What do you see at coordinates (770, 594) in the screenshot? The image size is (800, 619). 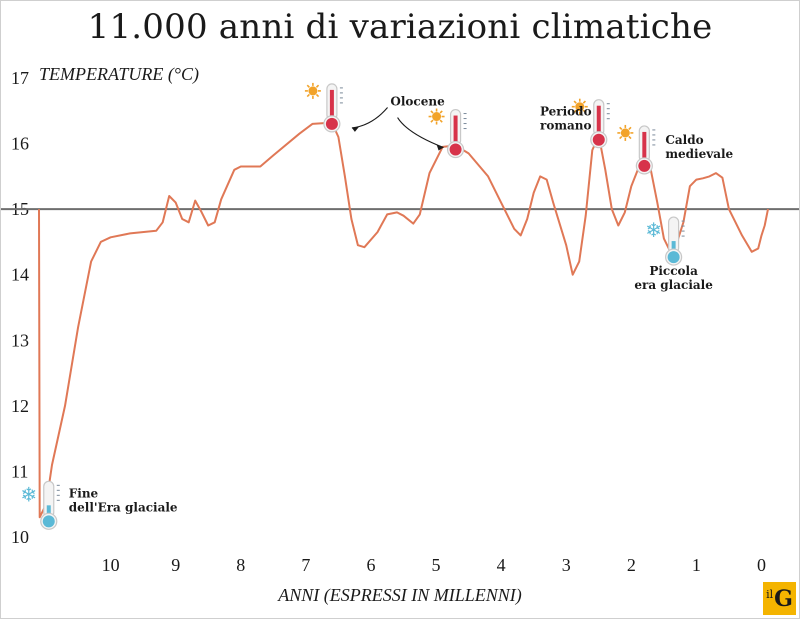 I see `logo-small-text: il` at bounding box center [770, 594].